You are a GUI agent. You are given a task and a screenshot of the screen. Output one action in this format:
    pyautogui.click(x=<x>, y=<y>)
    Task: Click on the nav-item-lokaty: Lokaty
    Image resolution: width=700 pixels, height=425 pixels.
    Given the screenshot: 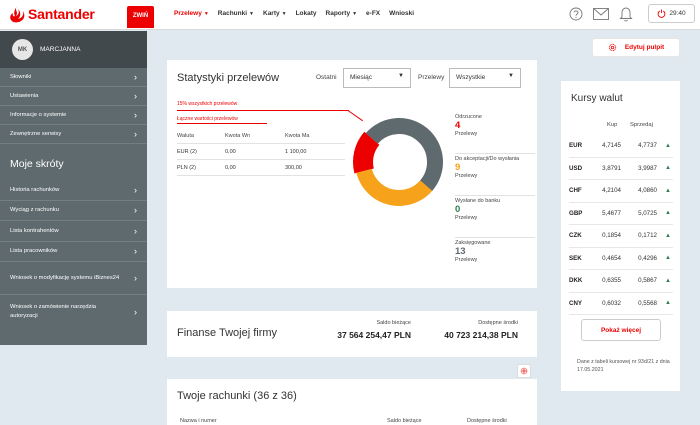 What is the action you would take?
    pyautogui.click(x=306, y=13)
    